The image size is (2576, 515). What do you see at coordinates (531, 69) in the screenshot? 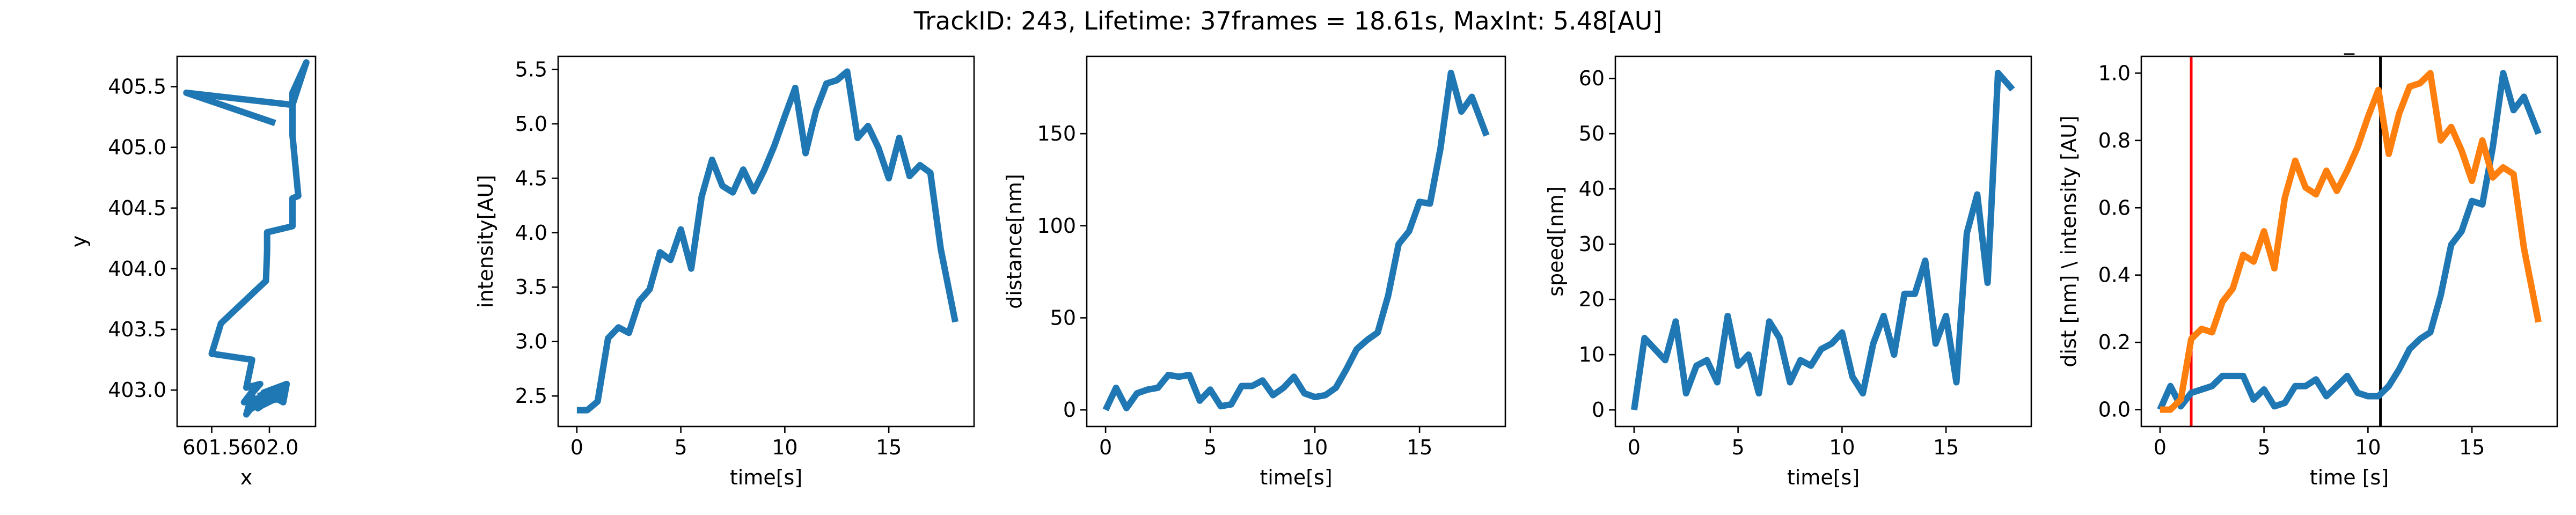
I see `intensity-ytick-label-6: 5.5` at bounding box center [531, 69].